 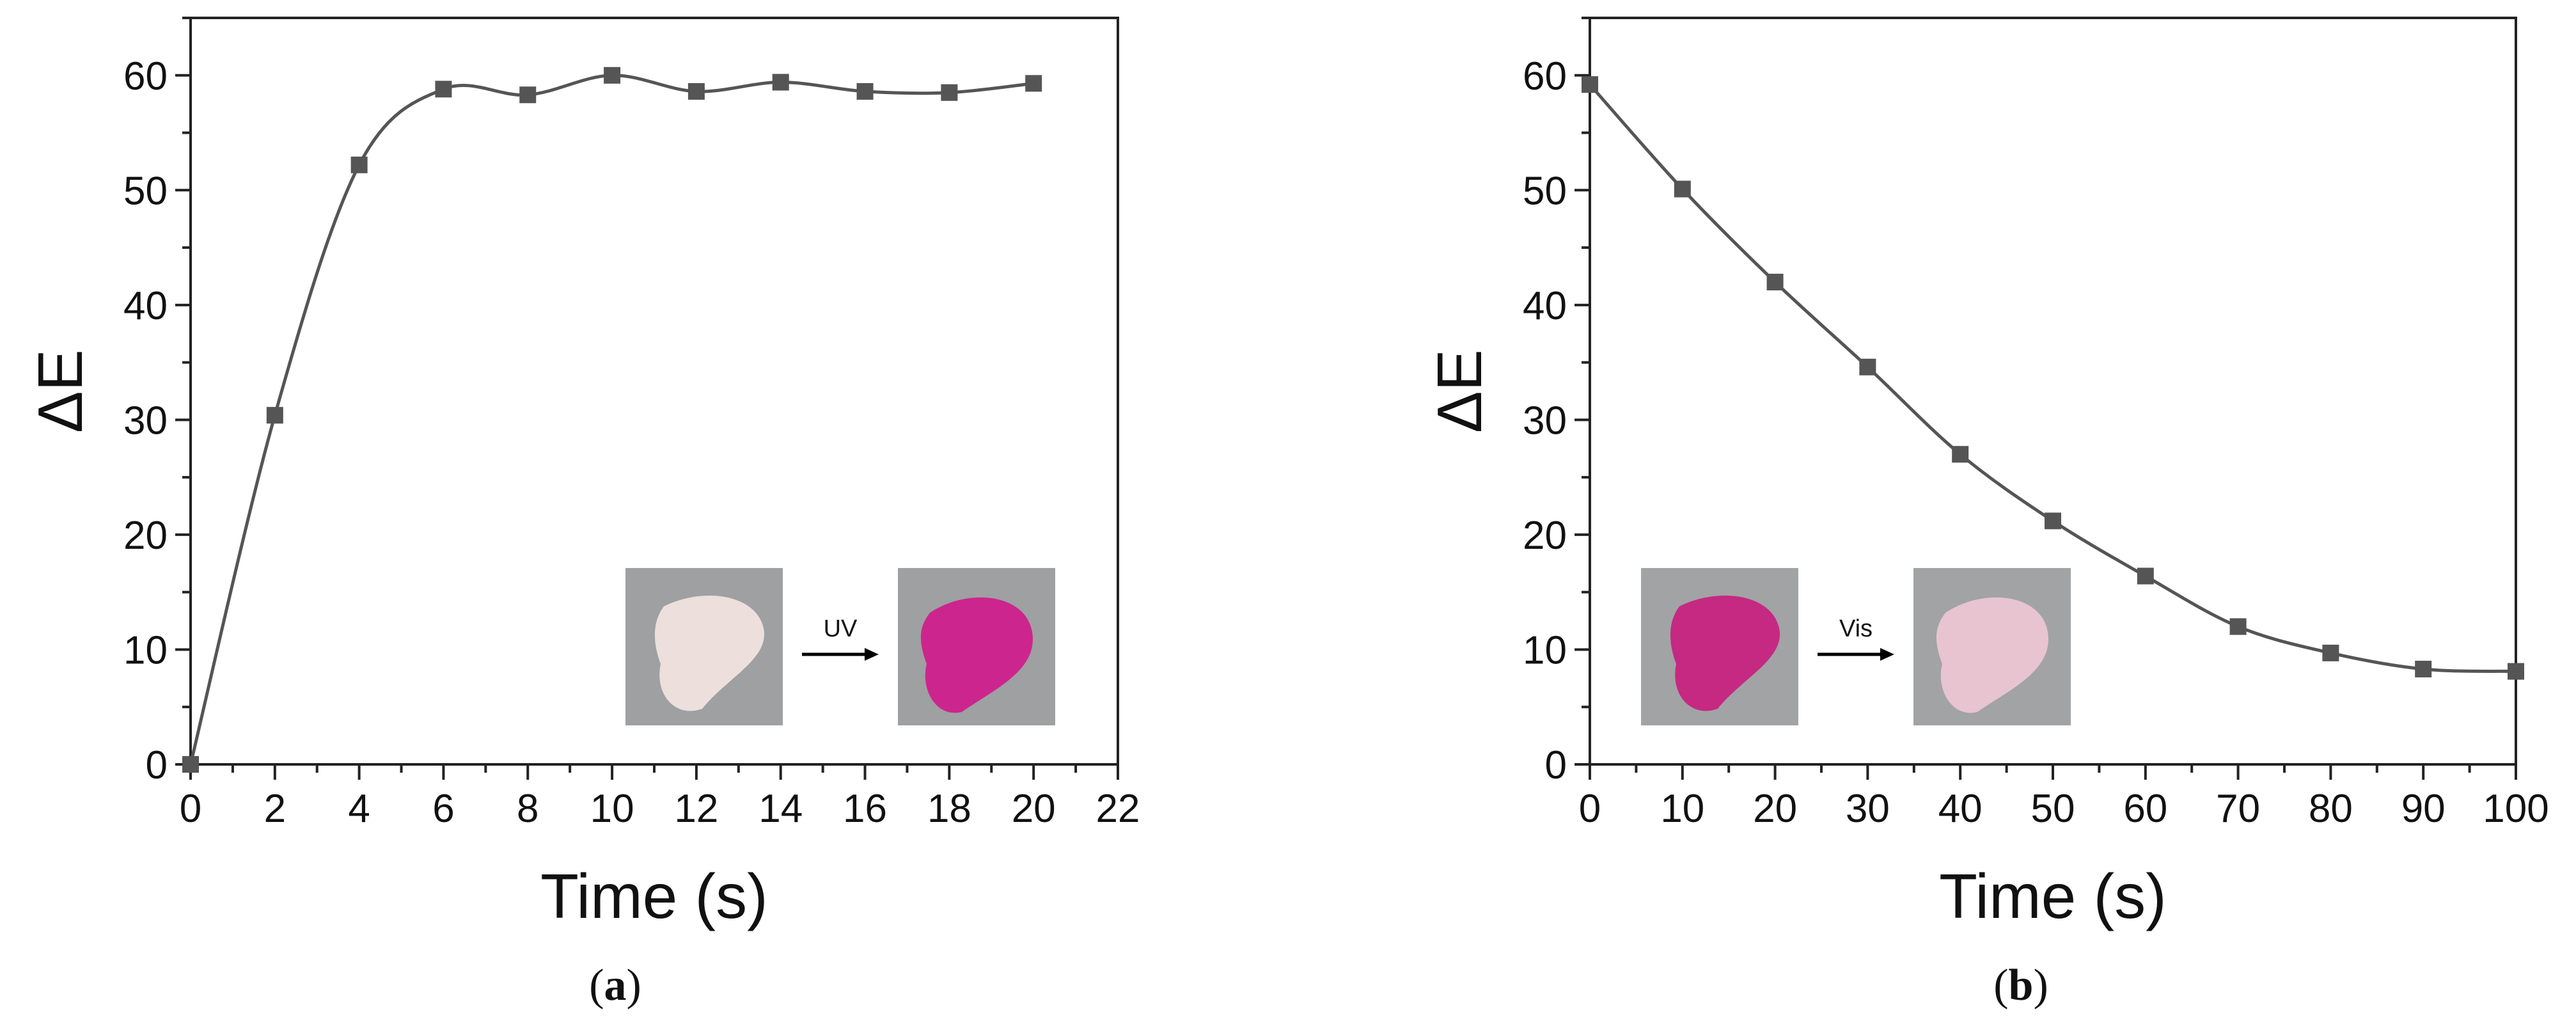 What do you see at coordinates (1960, 809) in the screenshot?
I see `x-tick-label: 40` at bounding box center [1960, 809].